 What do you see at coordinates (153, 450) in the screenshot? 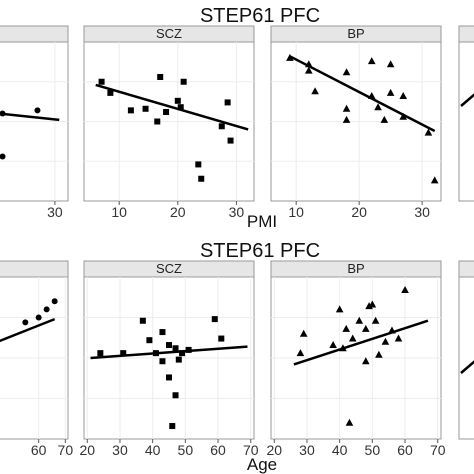
I see `x-tick-label: 40` at bounding box center [153, 450].